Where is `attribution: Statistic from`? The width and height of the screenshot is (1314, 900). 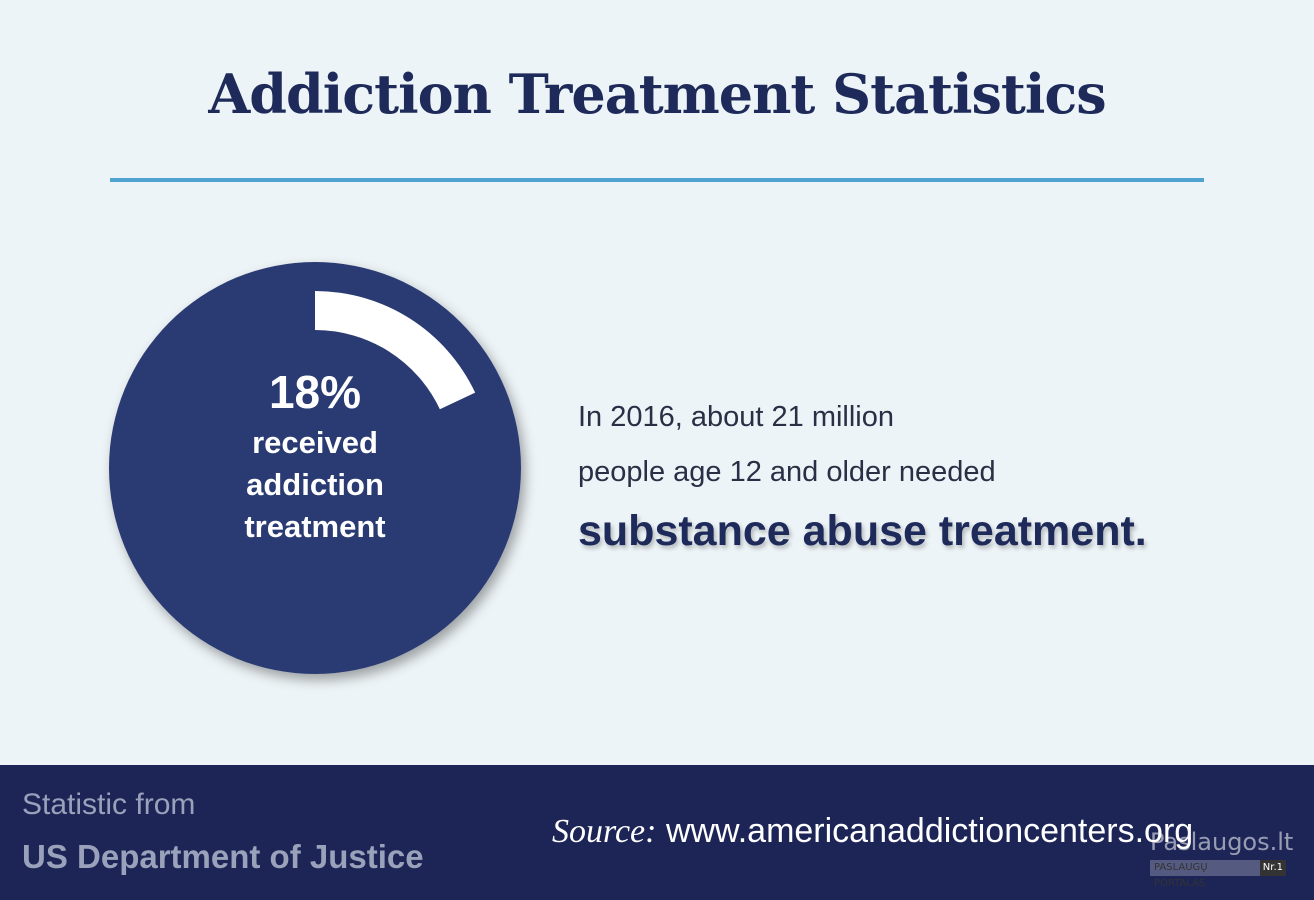 attribution: Statistic from is located at coordinates (109, 804).